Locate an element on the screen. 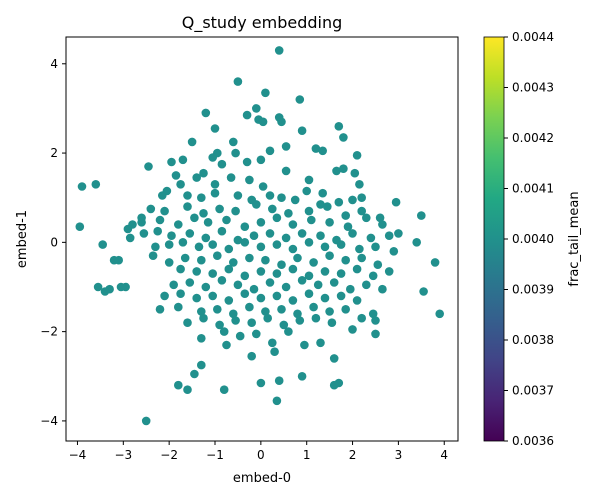 The image size is (600, 500). x-tick-label: 0 is located at coordinates (261, 455).